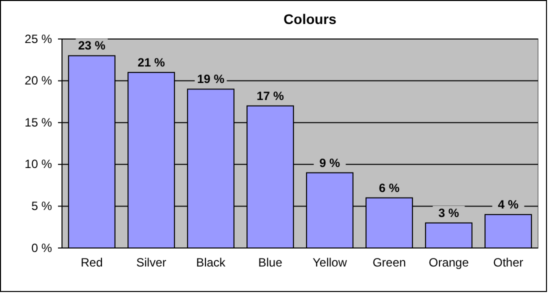 Image resolution: width=549 pixels, height=294 pixels. What do you see at coordinates (41, 206) in the screenshot?
I see `y-tick-label: 5 %` at bounding box center [41, 206].